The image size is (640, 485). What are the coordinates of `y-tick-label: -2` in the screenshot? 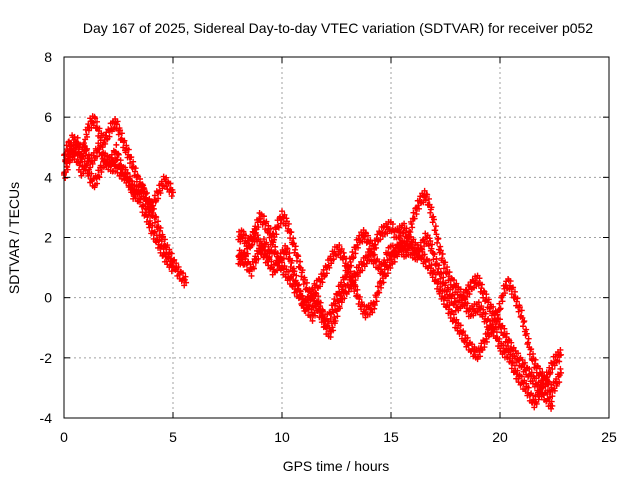 It's located at (46, 358).